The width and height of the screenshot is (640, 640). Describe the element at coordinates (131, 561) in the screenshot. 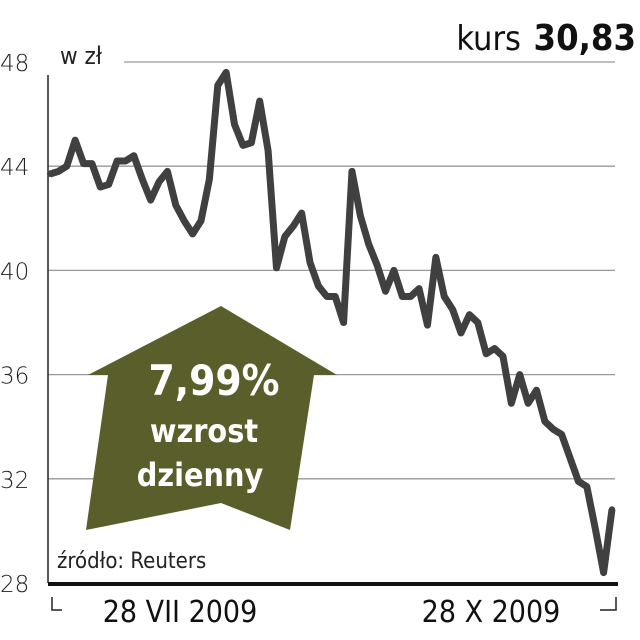

I see `source-label: źródło: Reuters` at that location.